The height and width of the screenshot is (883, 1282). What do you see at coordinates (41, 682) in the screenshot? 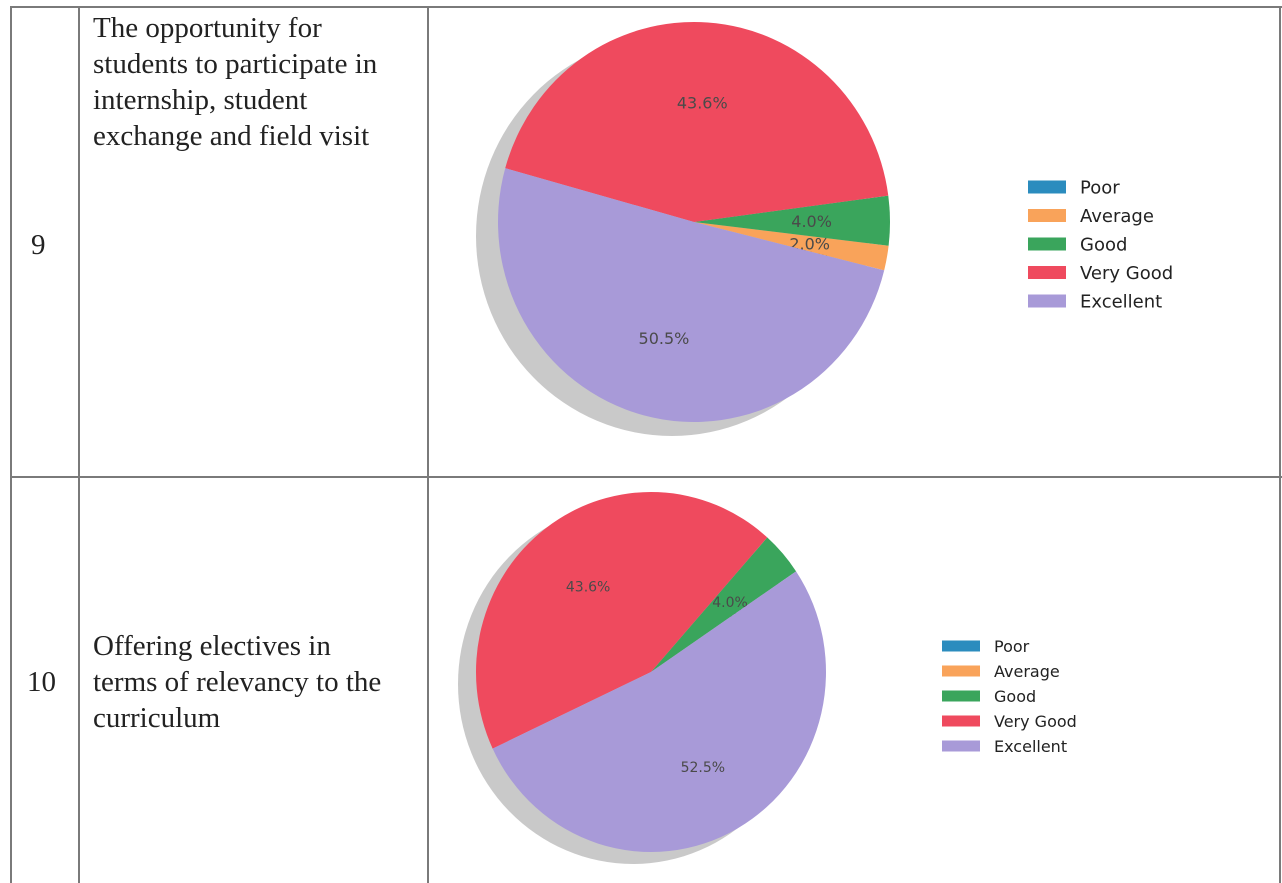
I see `row-number: 10` at bounding box center [41, 682].